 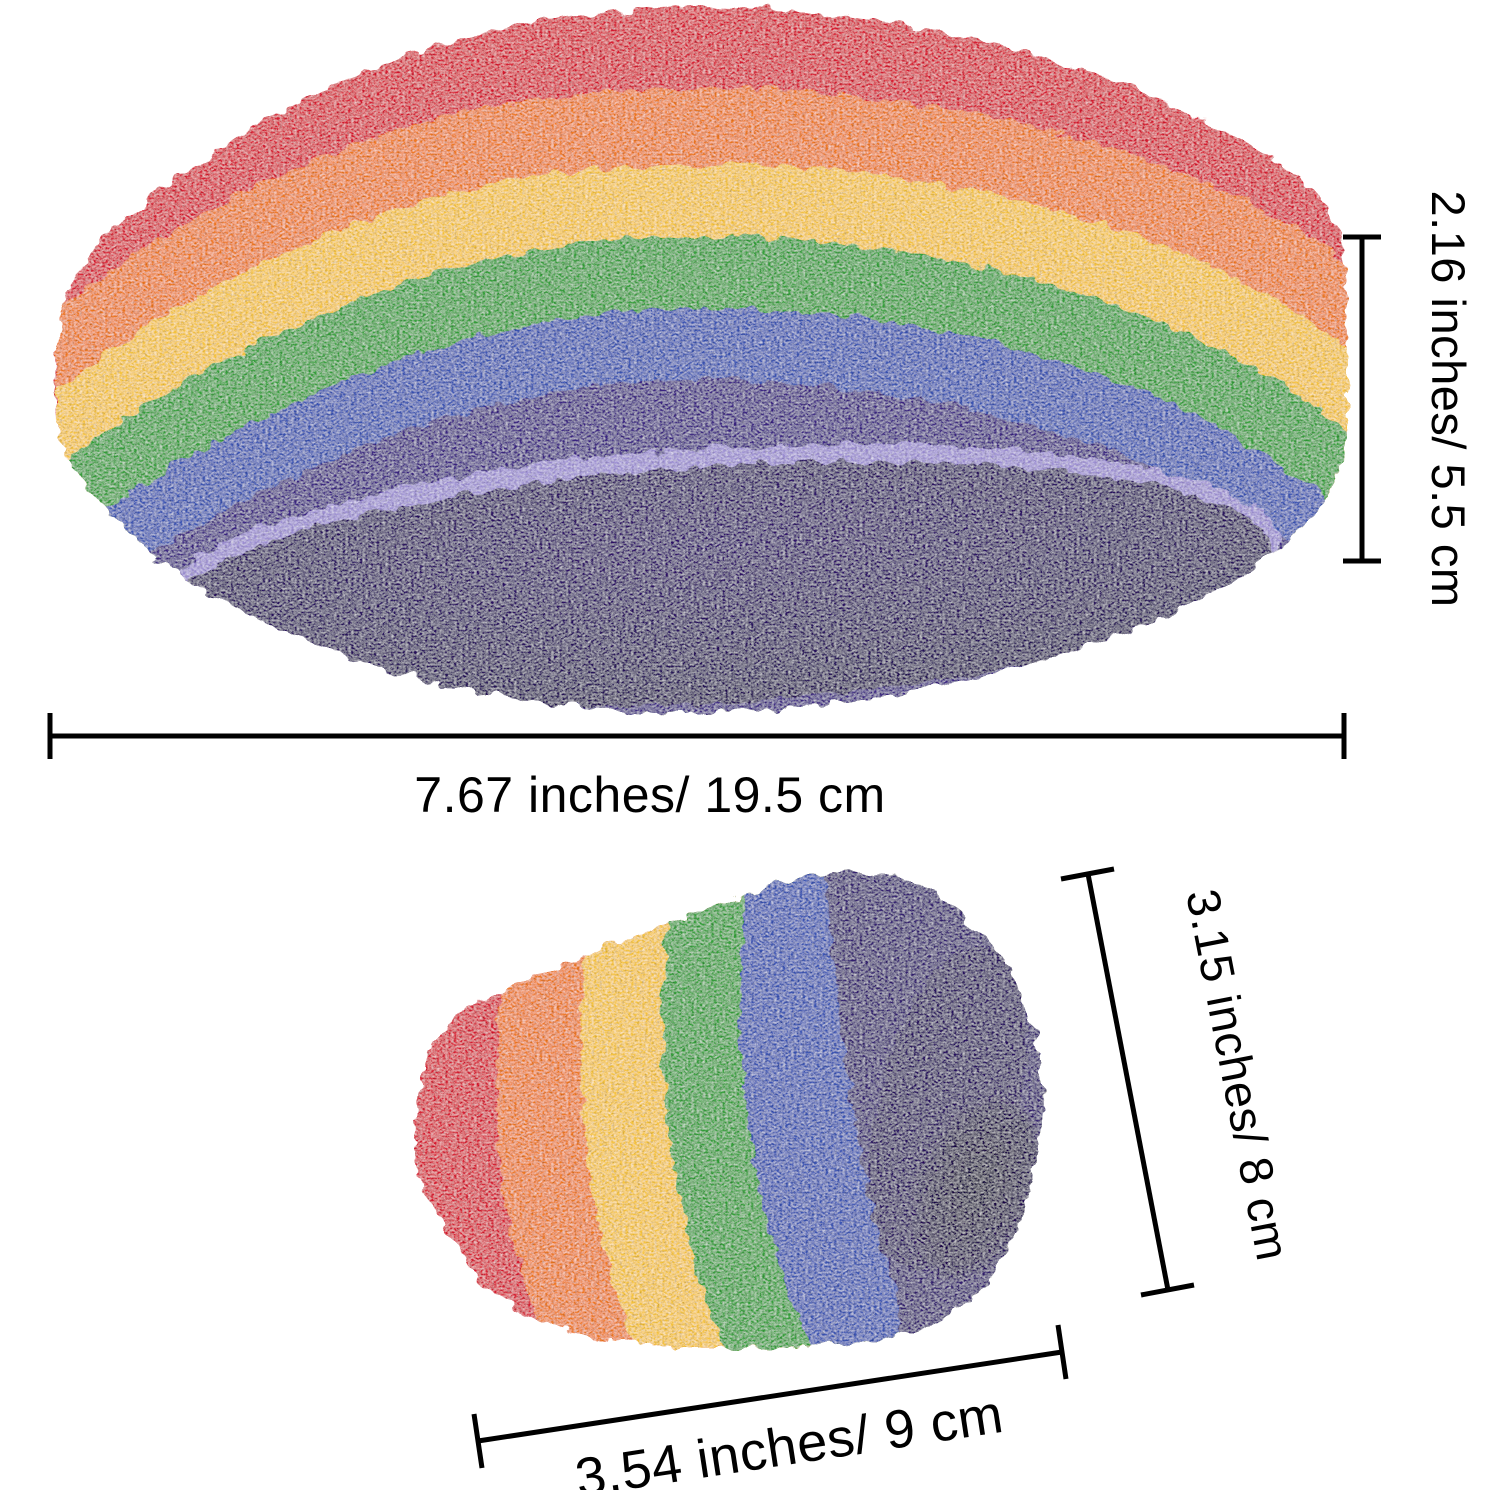 I want to click on headband-height-dimension-line, so click(x=1362, y=399).